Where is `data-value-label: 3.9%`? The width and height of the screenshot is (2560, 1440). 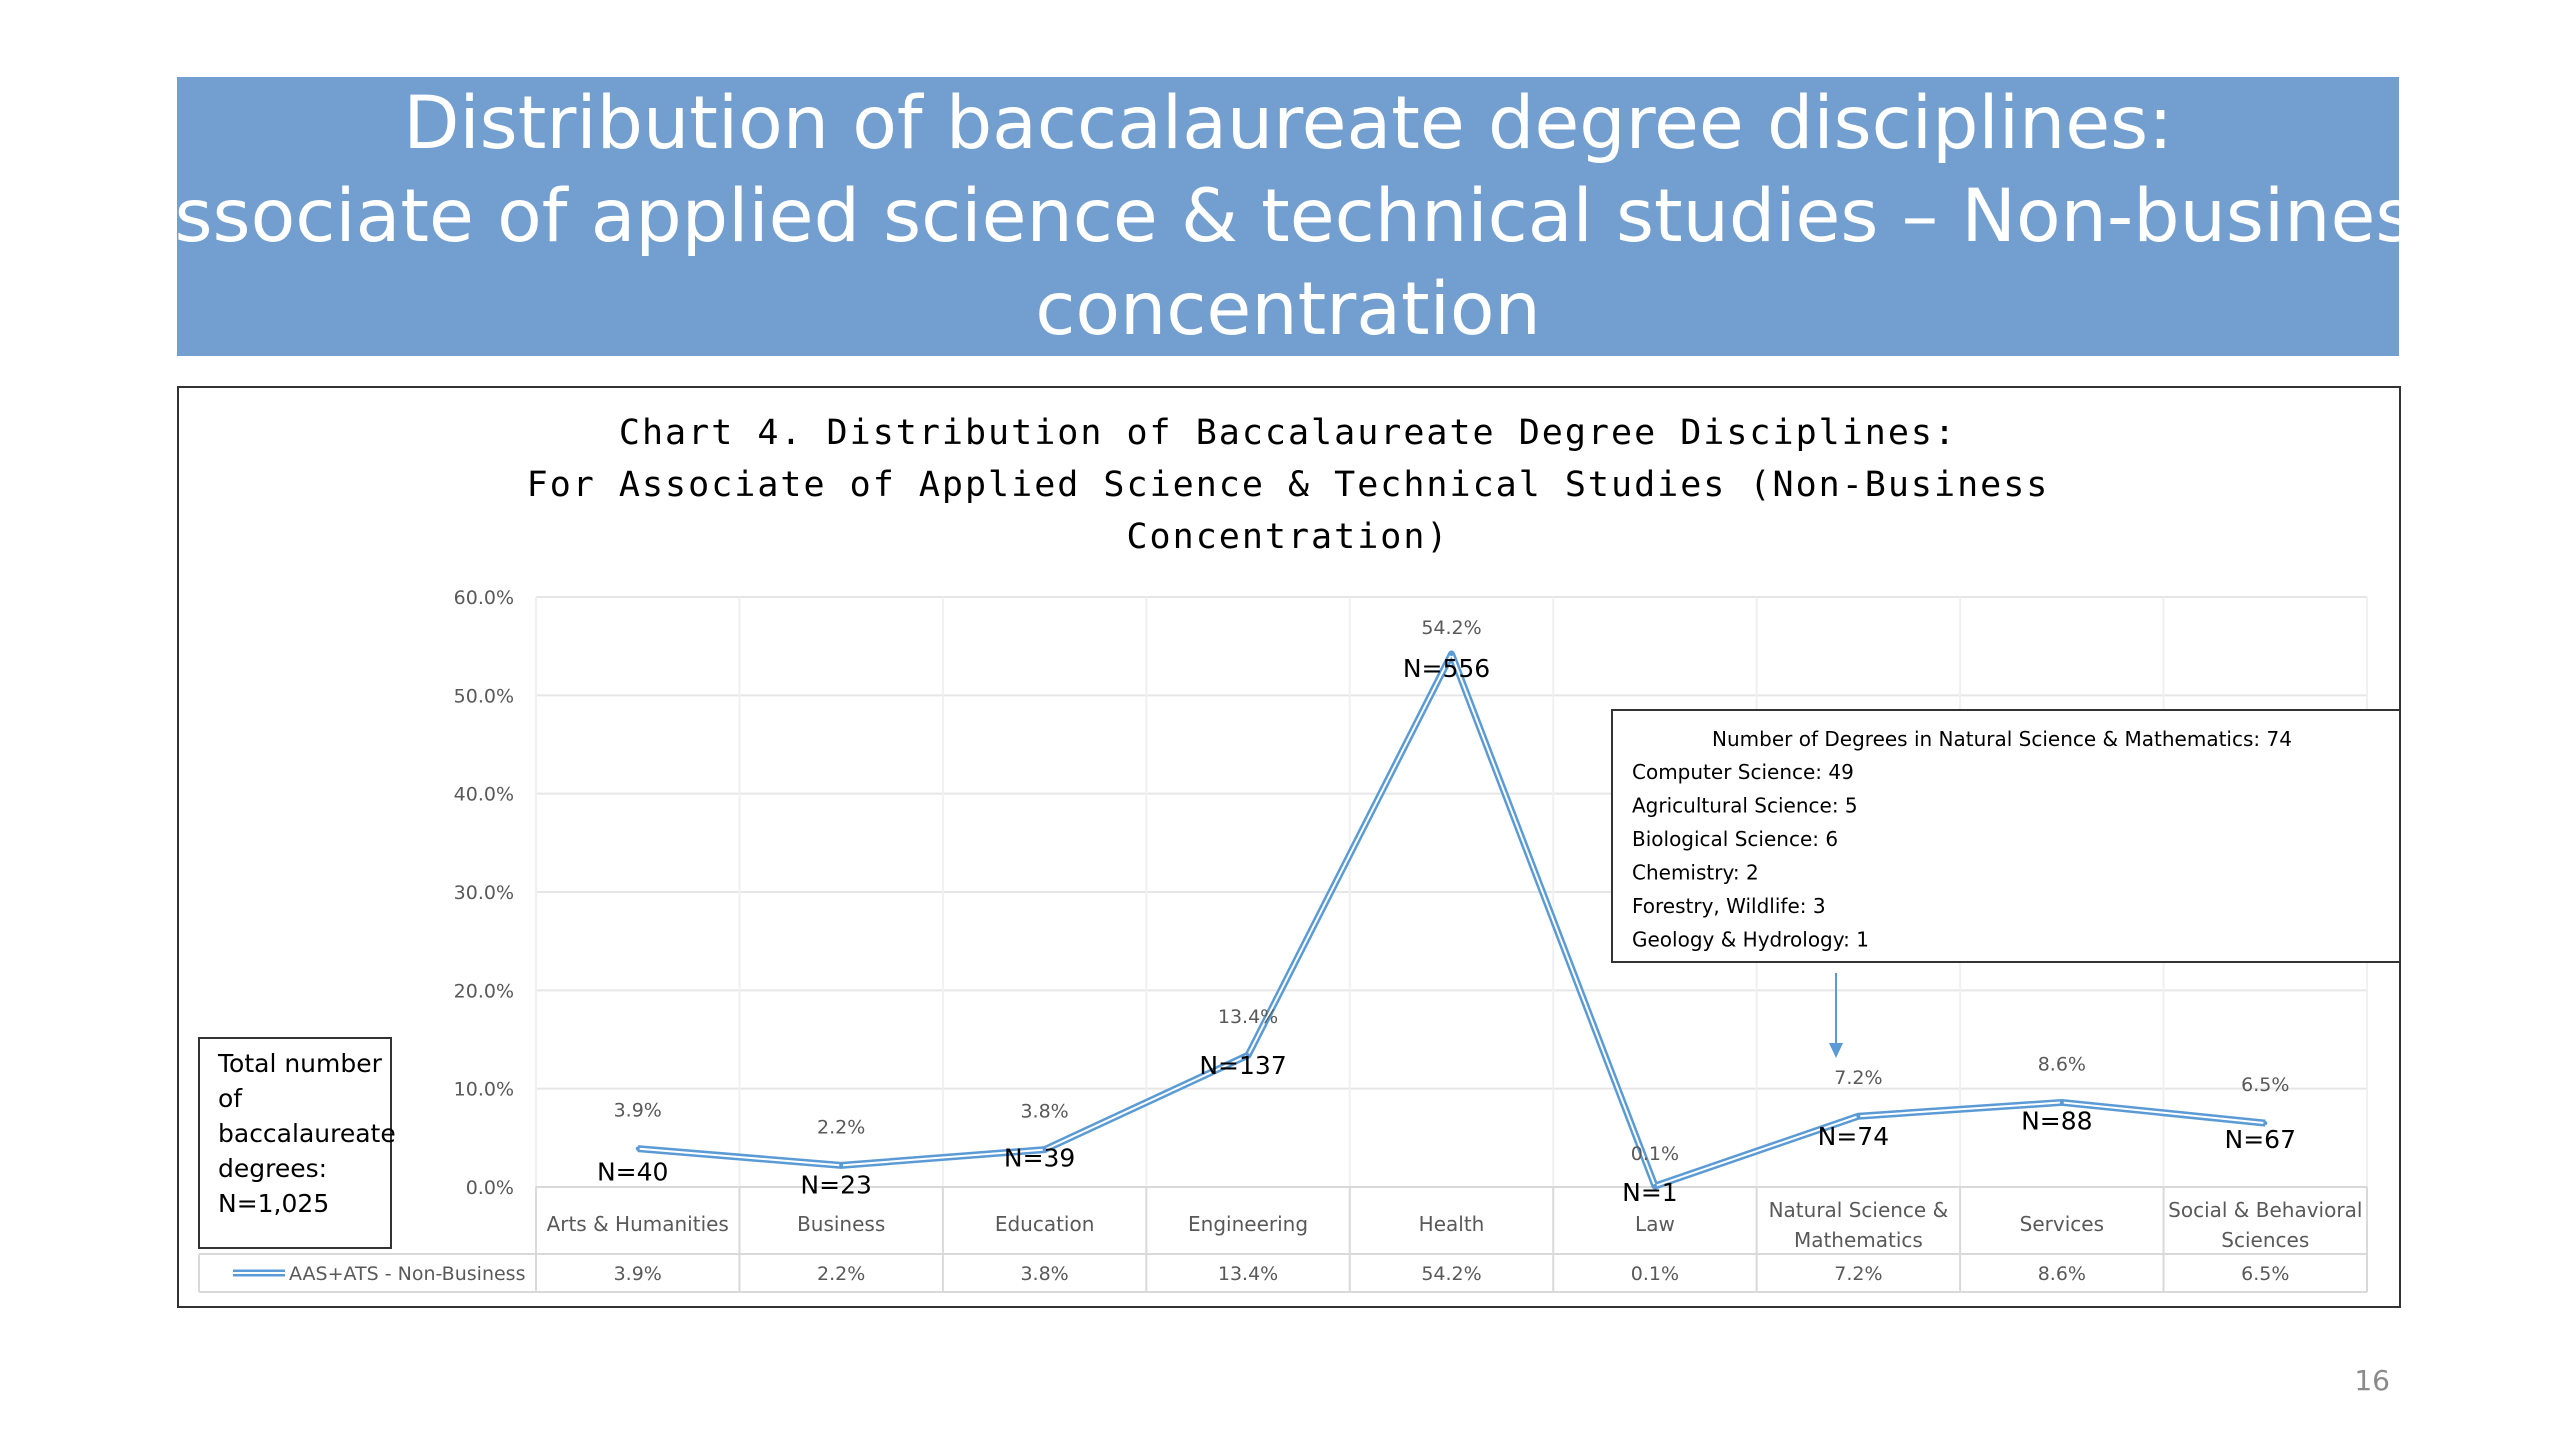 data-value-label: 3.9% is located at coordinates (638, 1111).